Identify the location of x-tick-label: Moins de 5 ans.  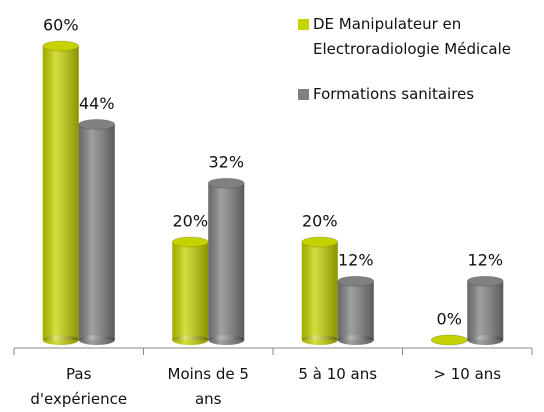
(208, 386).